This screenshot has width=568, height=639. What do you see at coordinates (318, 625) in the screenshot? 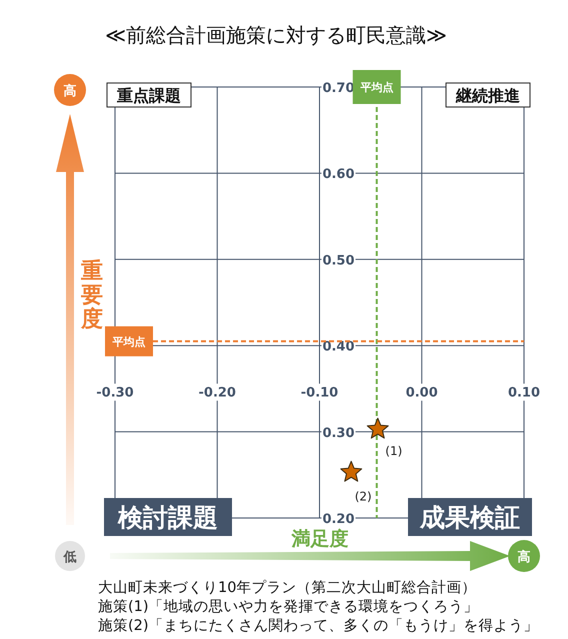
I see `text: 施策(2)「まちにたくさん関わって、多くの「もうけ」を得よう」` at bounding box center [318, 625].